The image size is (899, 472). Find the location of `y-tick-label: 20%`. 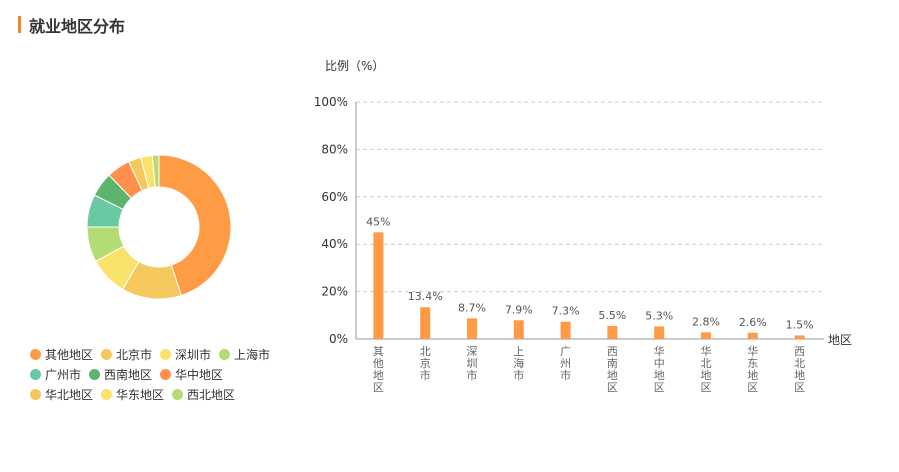

y-tick-label: 20% is located at coordinates (334, 292).